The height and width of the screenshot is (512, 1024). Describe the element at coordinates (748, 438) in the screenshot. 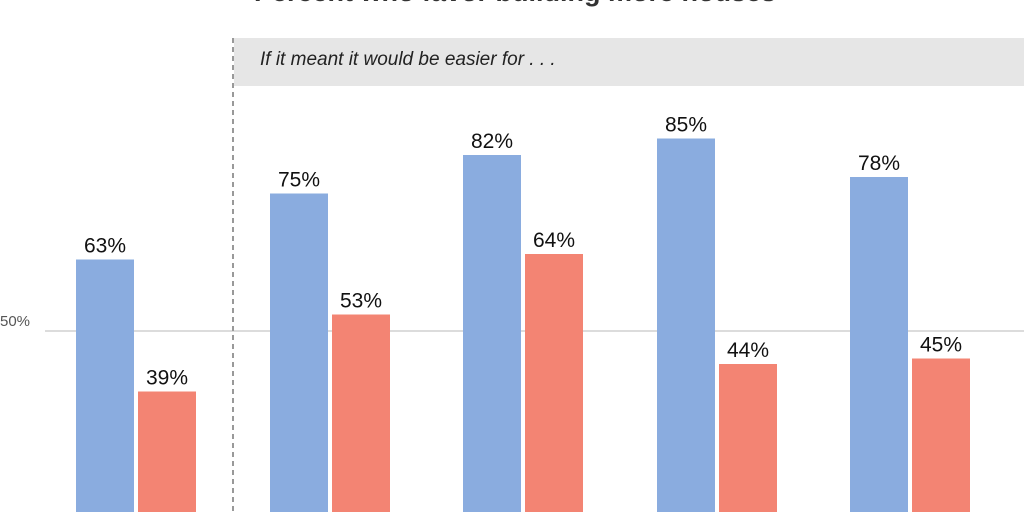

I see `bar-series2-group4` at that location.